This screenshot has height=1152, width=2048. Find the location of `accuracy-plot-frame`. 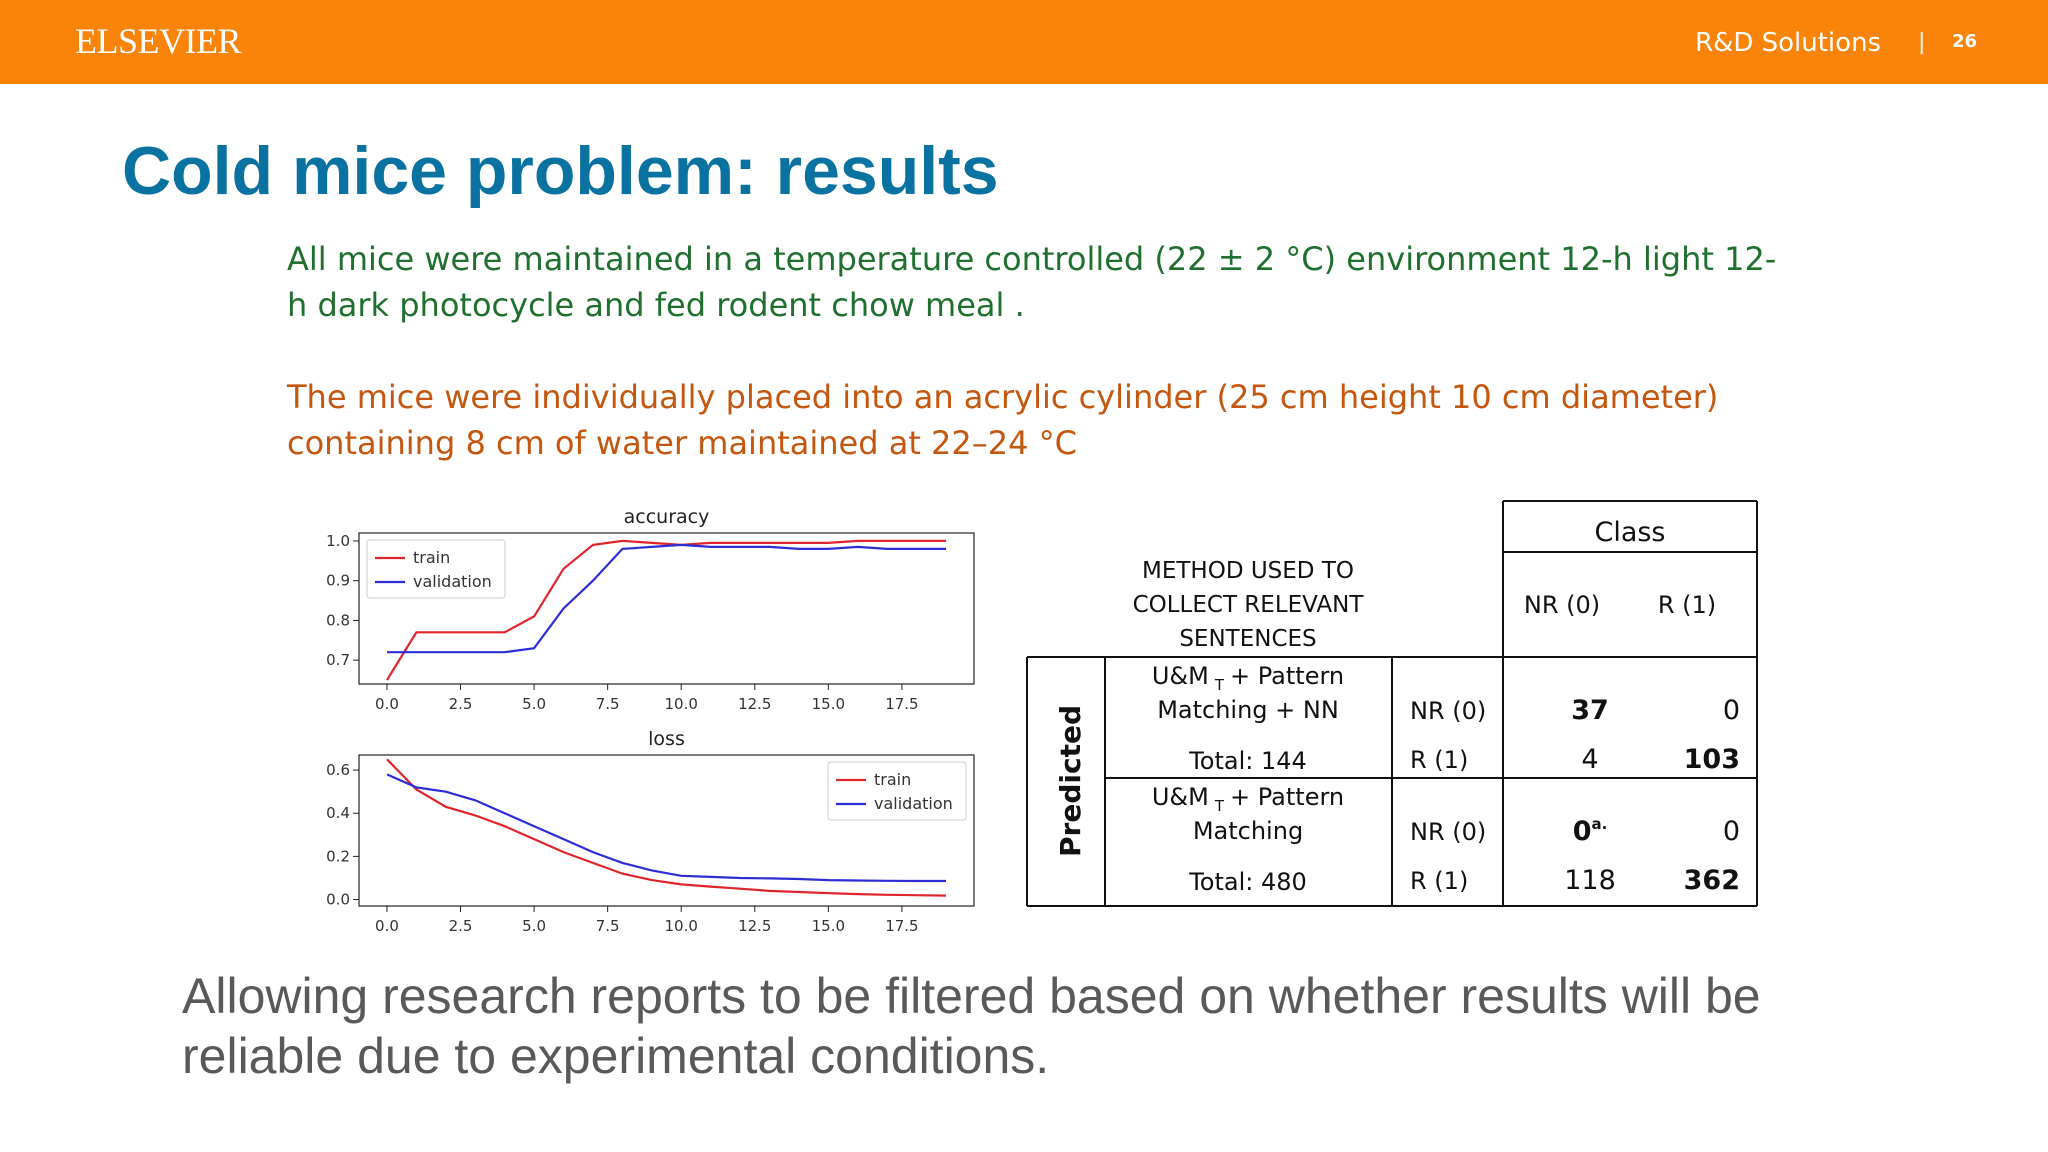

accuracy-plot-frame is located at coordinates (666, 608).